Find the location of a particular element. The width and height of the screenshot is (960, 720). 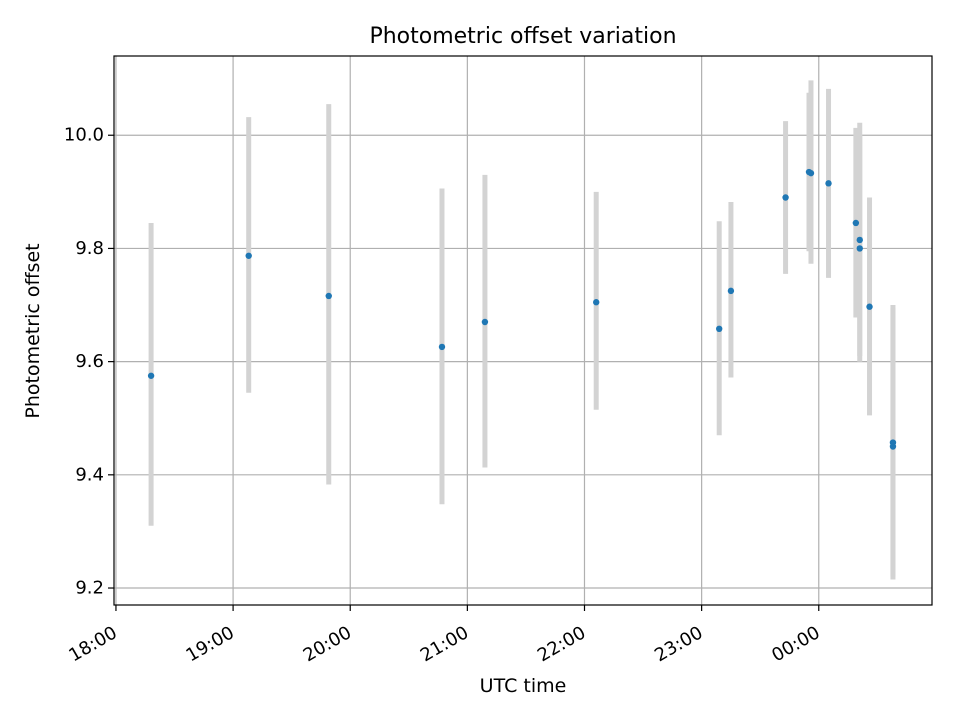

y-tick-label: 9.2 is located at coordinates (89, 588).